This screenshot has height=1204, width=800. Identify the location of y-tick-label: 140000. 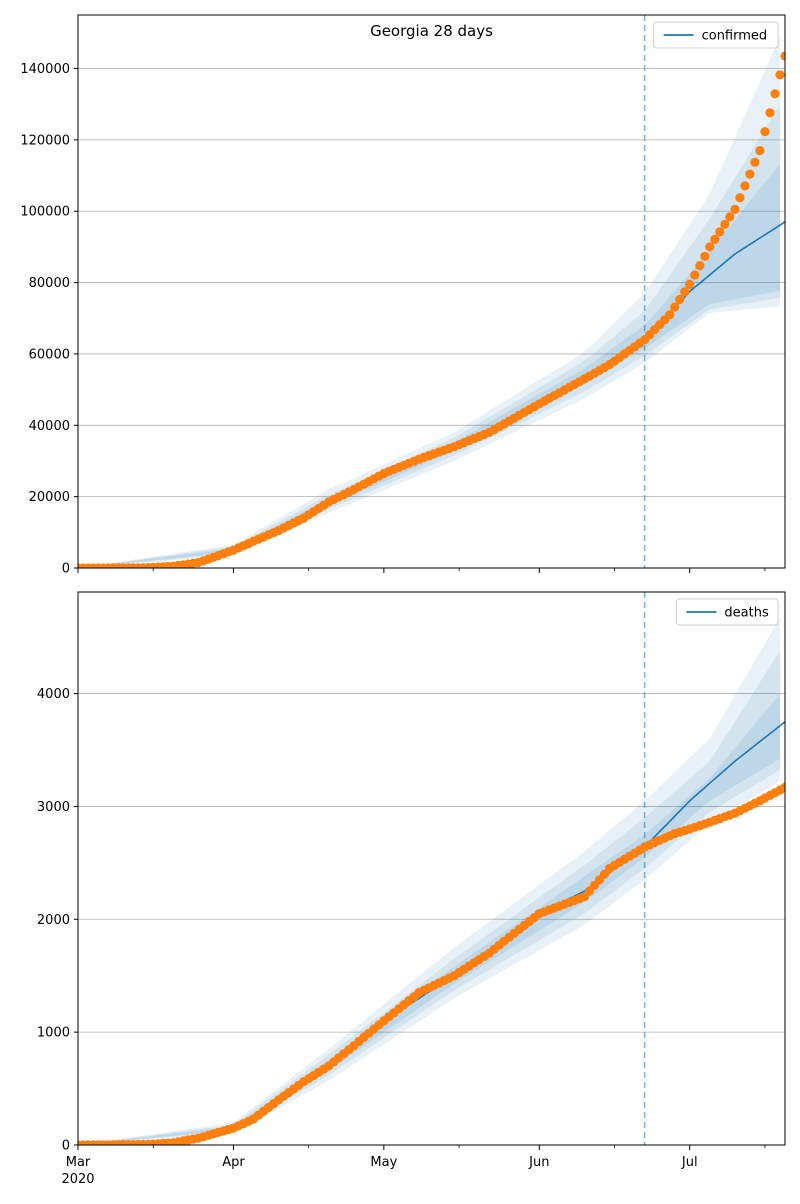
(45, 69).